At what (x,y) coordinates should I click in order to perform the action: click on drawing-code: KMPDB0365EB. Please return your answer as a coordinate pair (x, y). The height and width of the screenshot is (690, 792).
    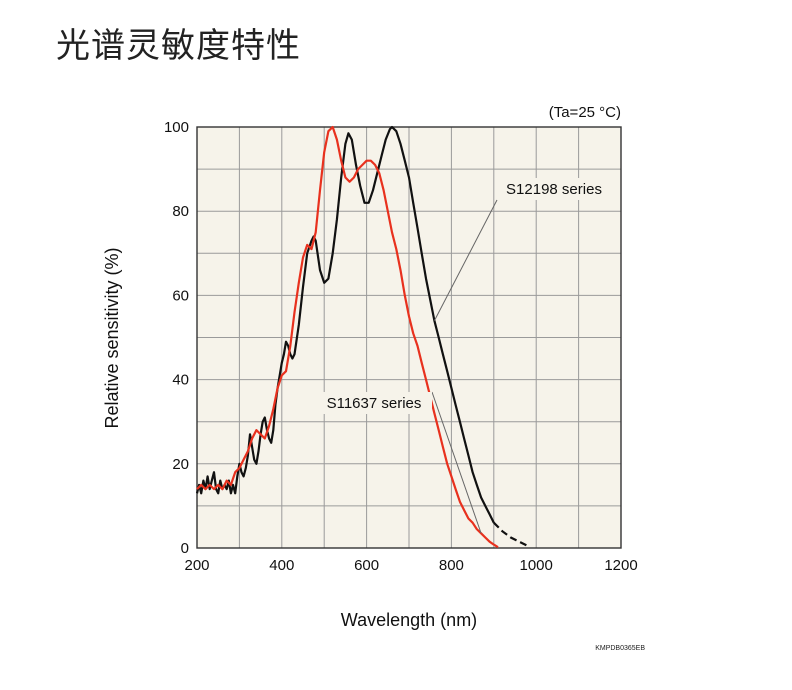
    Looking at the image, I should click on (620, 648).